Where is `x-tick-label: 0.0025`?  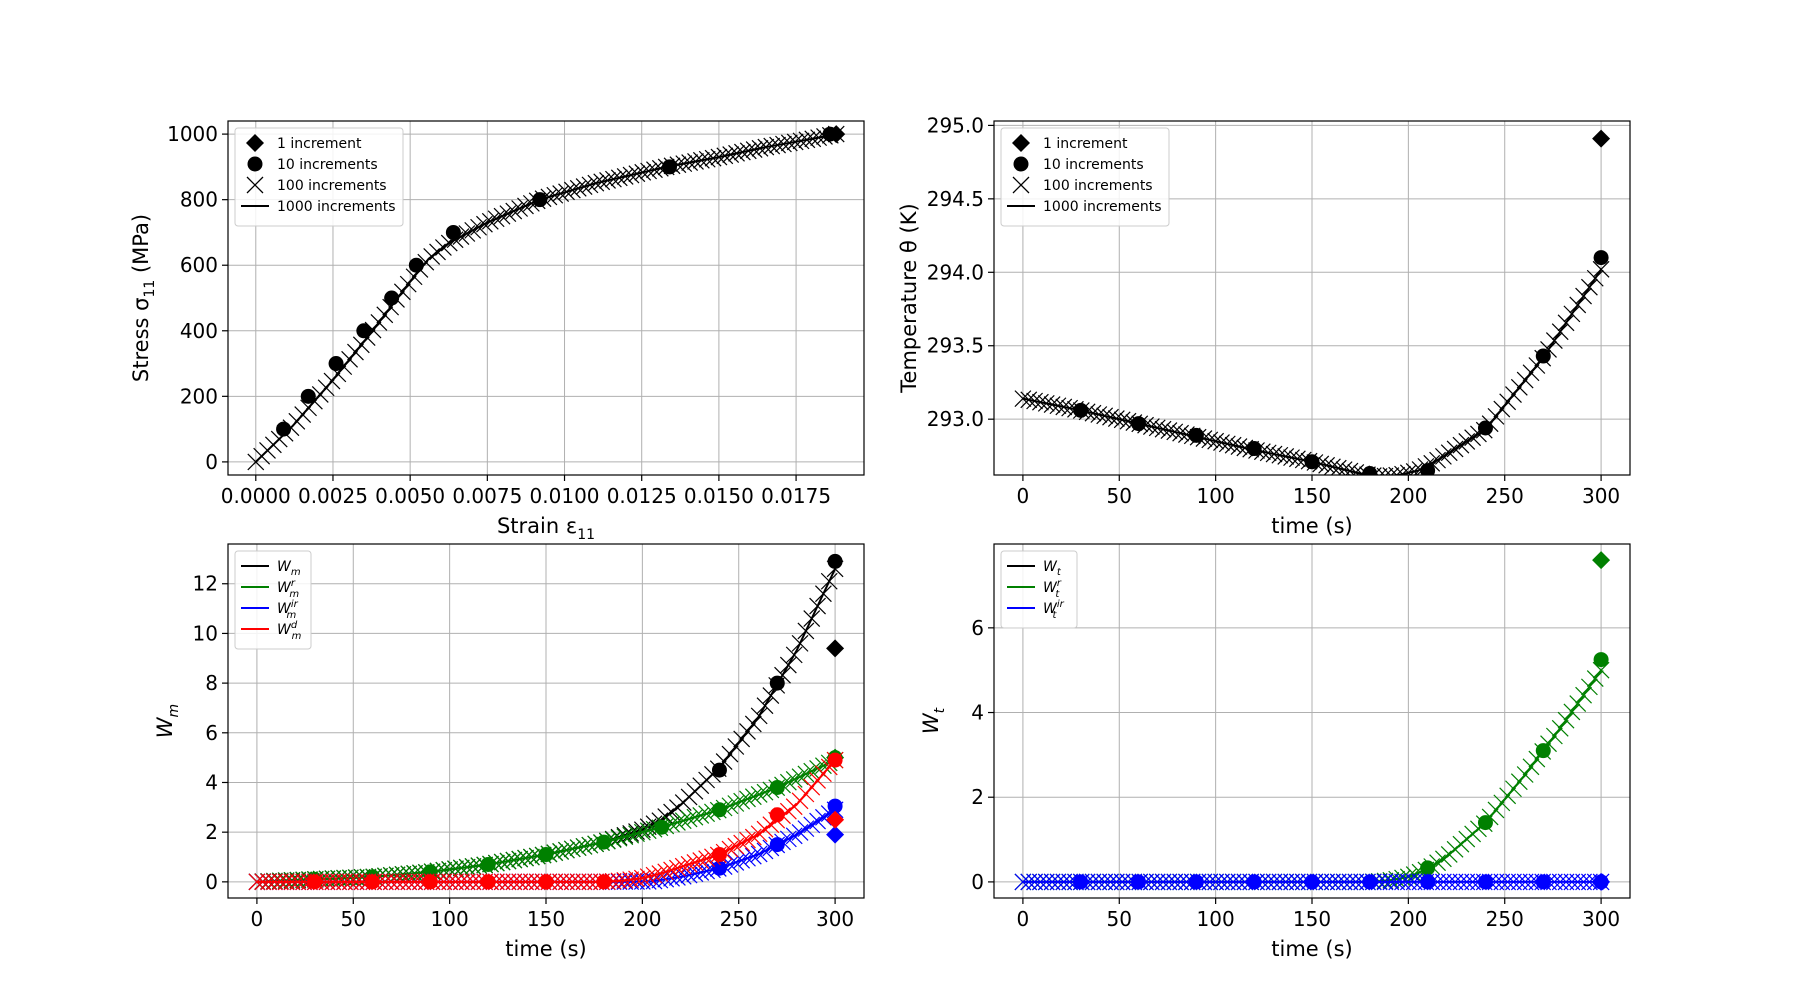
x-tick-label: 0.0025 is located at coordinates (333, 496).